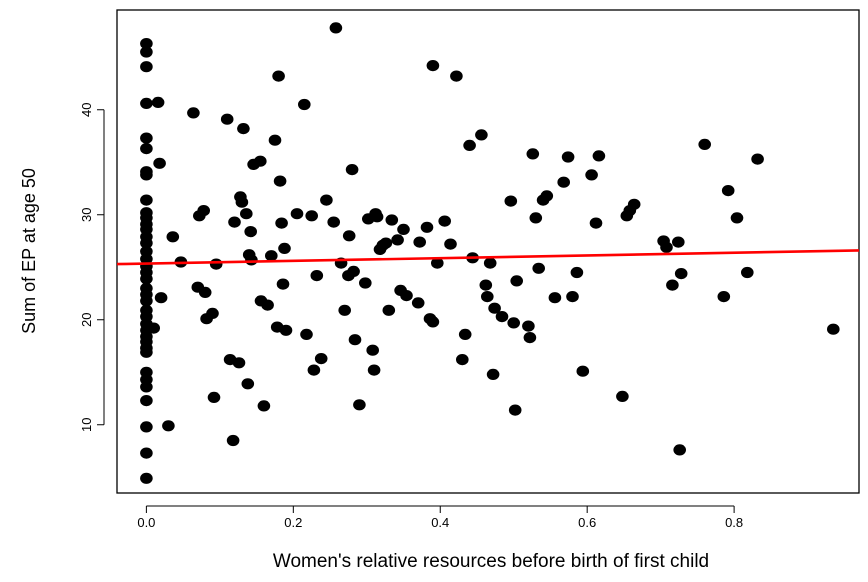 This screenshot has height=582, width=868. I want to click on x-tick-label: 0.2, so click(293, 522).